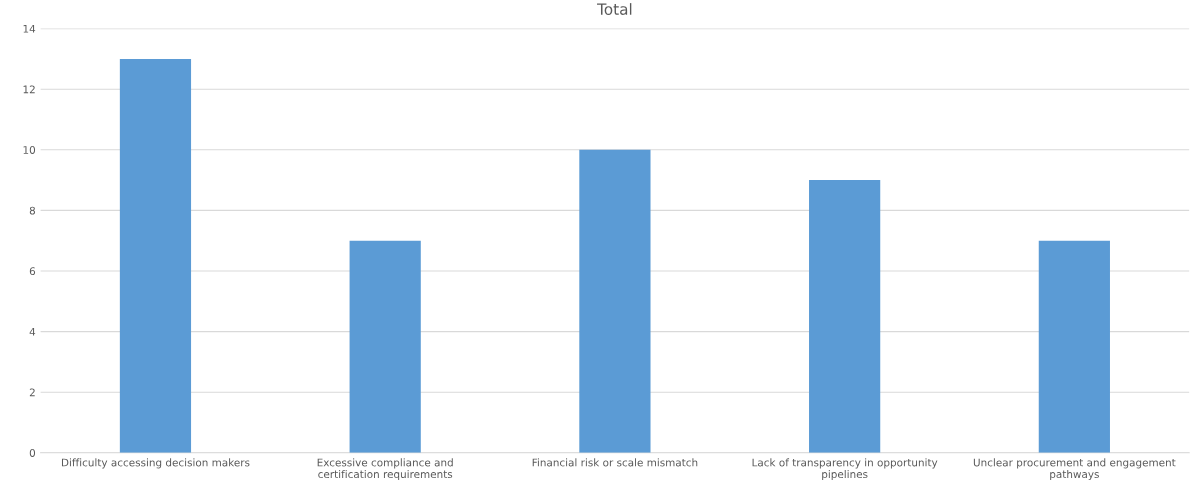 This screenshot has height=502, width=1194. I want to click on y-tick-label: 14, so click(29, 28).